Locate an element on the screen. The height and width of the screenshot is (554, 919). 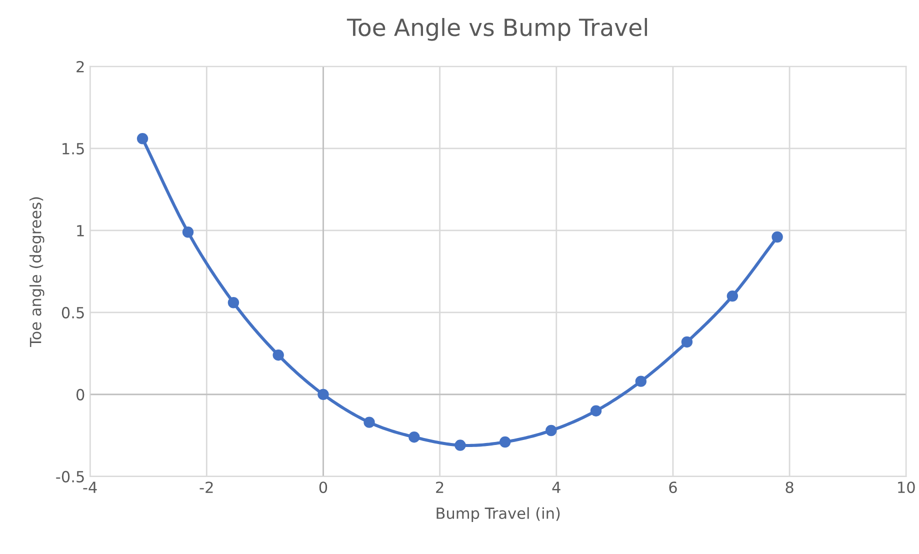
x-tick-label: -4 is located at coordinates (90, 487).